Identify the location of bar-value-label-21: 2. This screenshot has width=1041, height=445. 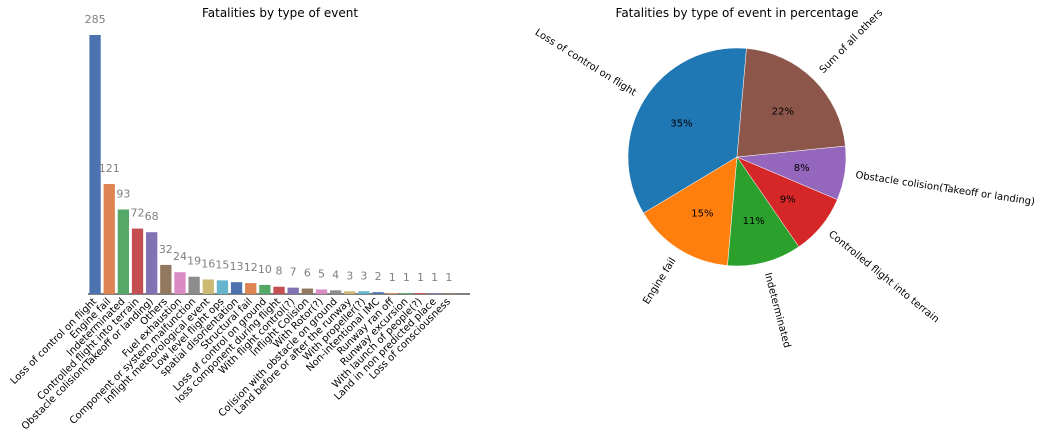
(378, 276).